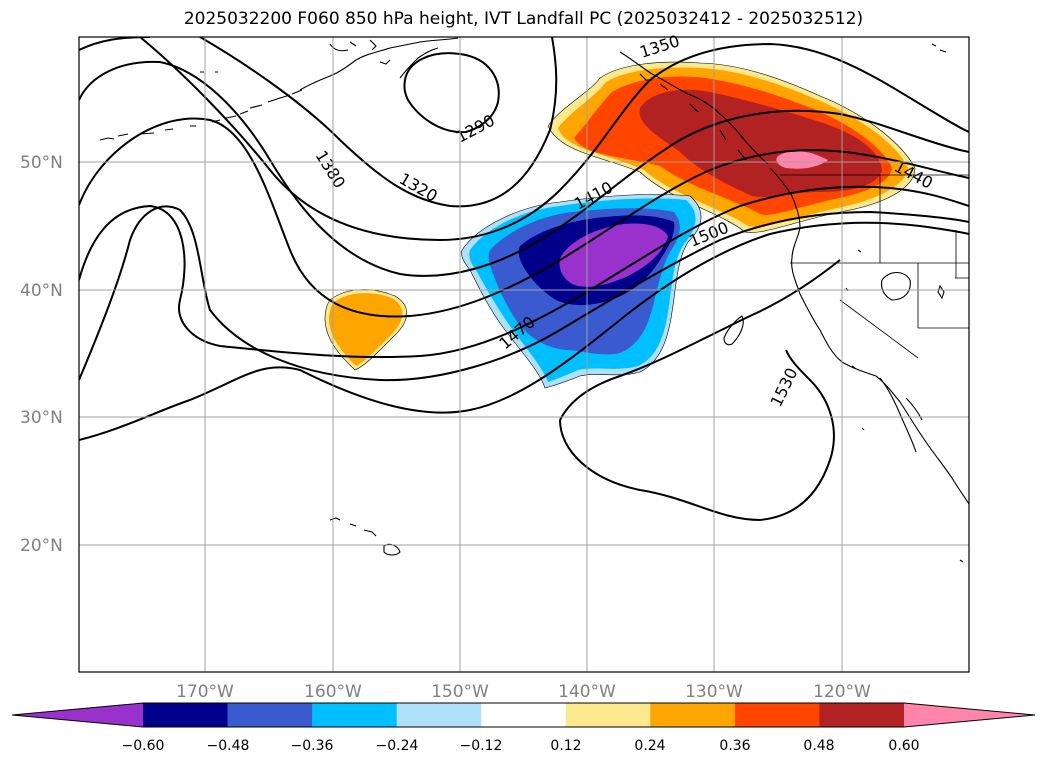 Image resolution: width=1047 pixels, height=765 pixels. I want to click on hawaiian-islands, so click(365, 536).